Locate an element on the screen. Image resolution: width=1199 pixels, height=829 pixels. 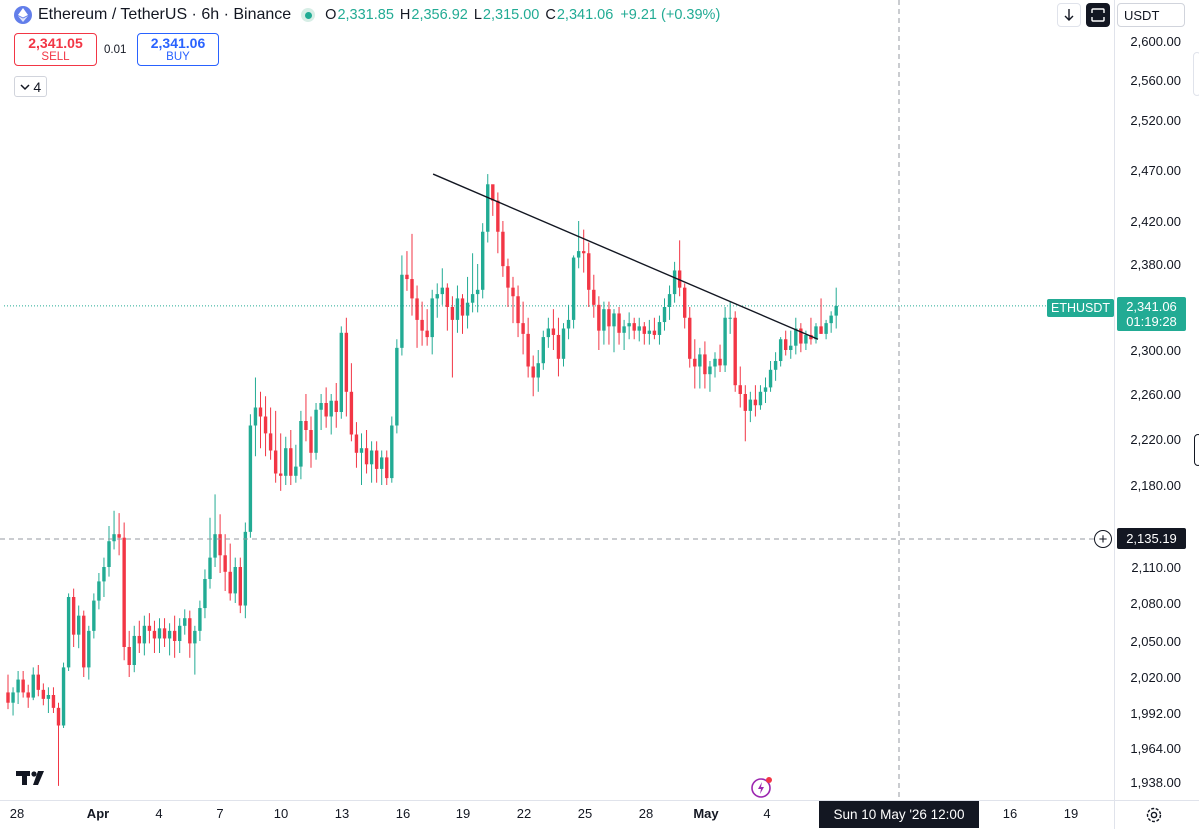
tradingview-logo-icon is located at coordinates (34, 778).